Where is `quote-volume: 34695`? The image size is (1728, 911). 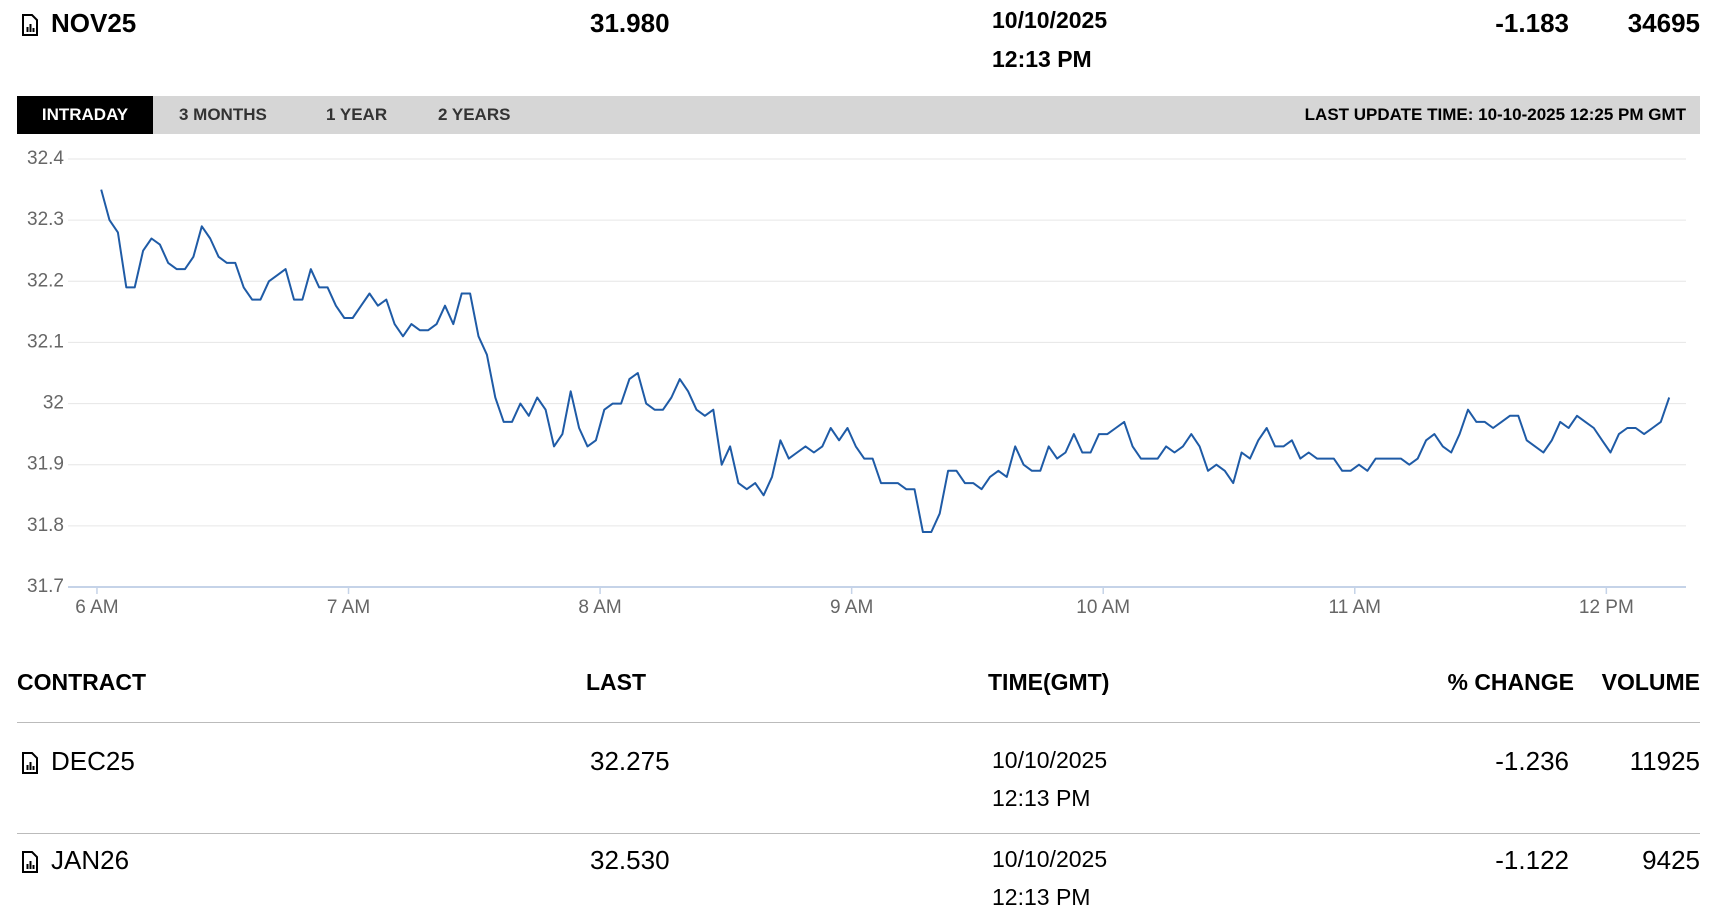 quote-volume: 34695 is located at coordinates (1663, 23).